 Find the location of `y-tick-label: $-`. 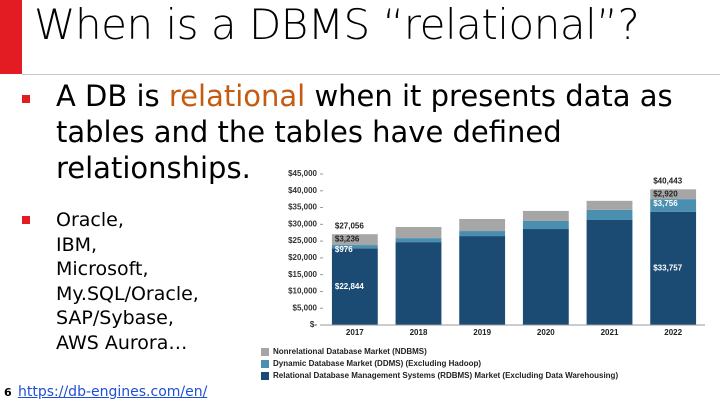

y-tick-label: $- is located at coordinates (313, 324).